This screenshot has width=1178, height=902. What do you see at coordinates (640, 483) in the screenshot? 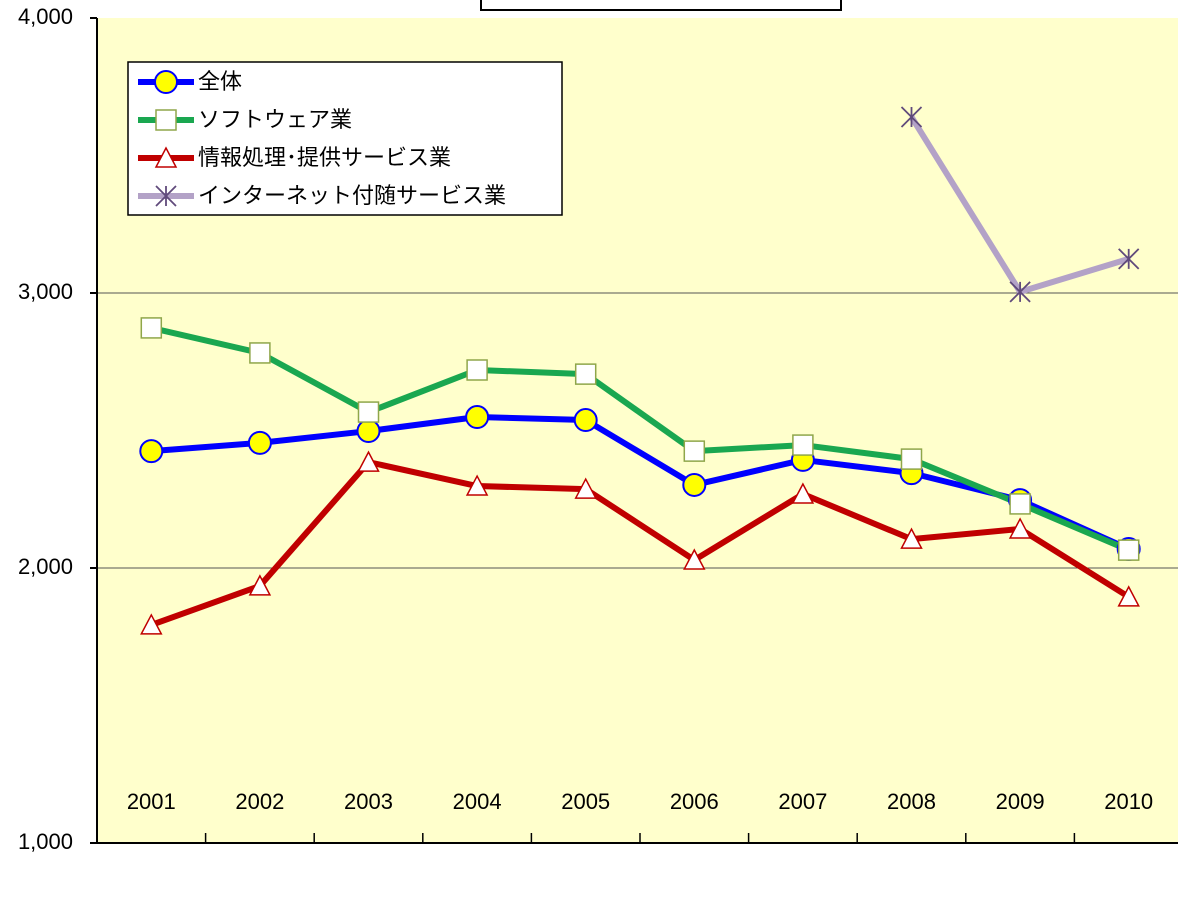
I see `series-line` at bounding box center [640, 483].